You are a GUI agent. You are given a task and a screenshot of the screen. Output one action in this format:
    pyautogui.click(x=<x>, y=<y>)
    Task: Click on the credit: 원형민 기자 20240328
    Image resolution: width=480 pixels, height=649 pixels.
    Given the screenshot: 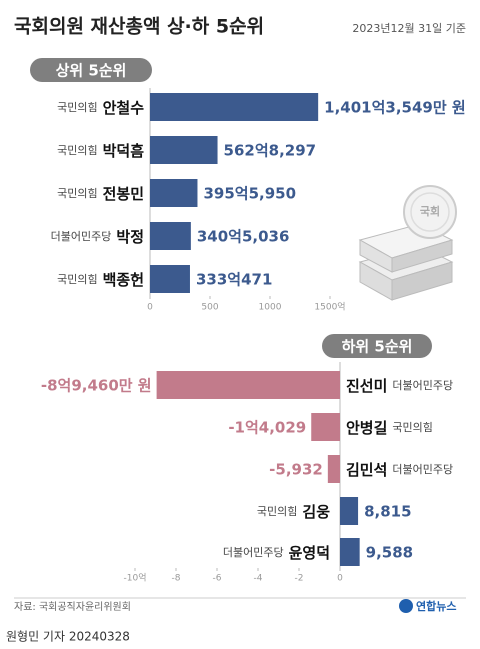 What is the action you would take?
    pyautogui.click(x=68, y=637)
    